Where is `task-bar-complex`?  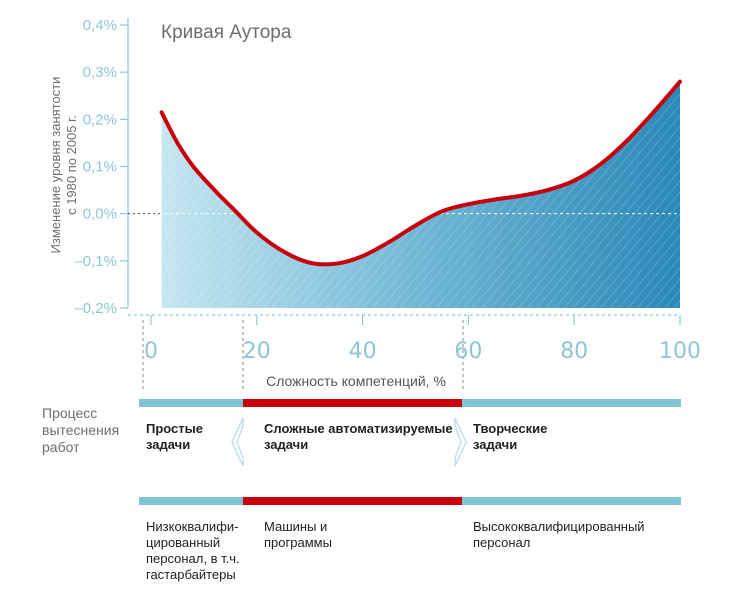
task-bar-complex is located at coordinates (352, 403).